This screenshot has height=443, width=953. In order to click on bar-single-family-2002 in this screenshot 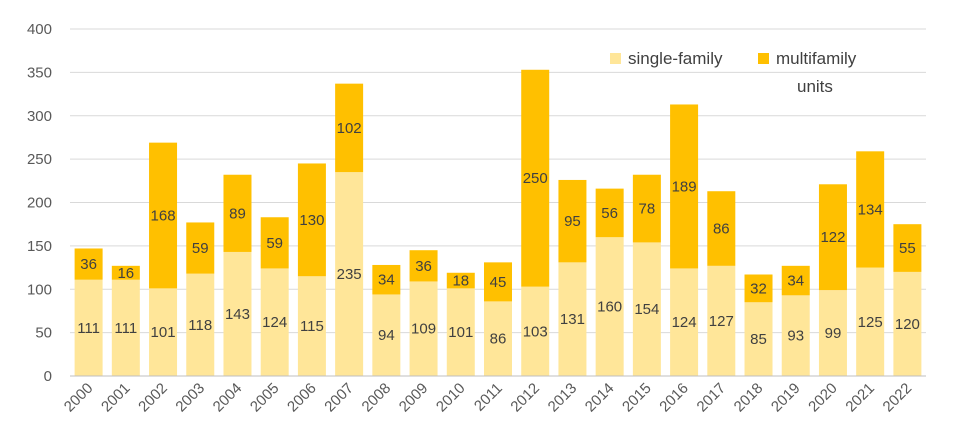, I will do `click(163, 332)`.